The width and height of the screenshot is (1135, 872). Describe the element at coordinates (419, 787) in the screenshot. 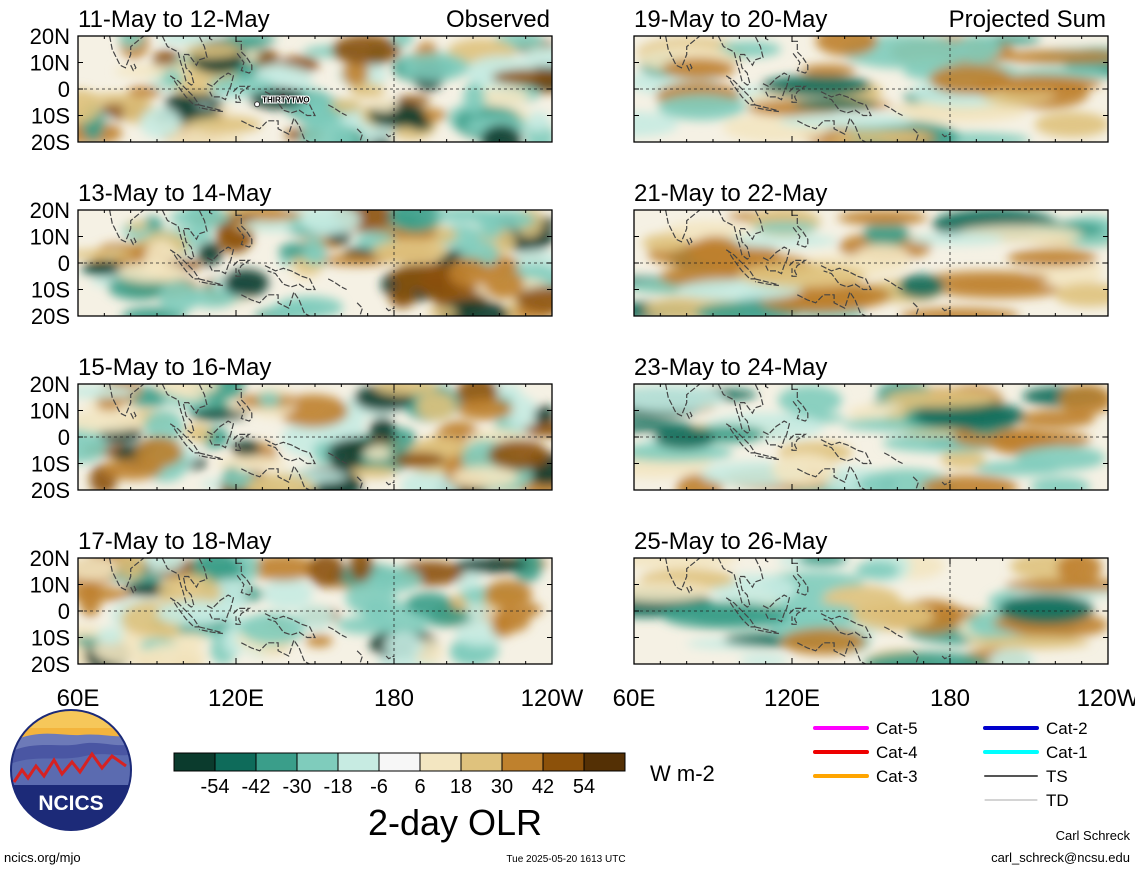

I see `colorbar-tick-label: 6` at that location.